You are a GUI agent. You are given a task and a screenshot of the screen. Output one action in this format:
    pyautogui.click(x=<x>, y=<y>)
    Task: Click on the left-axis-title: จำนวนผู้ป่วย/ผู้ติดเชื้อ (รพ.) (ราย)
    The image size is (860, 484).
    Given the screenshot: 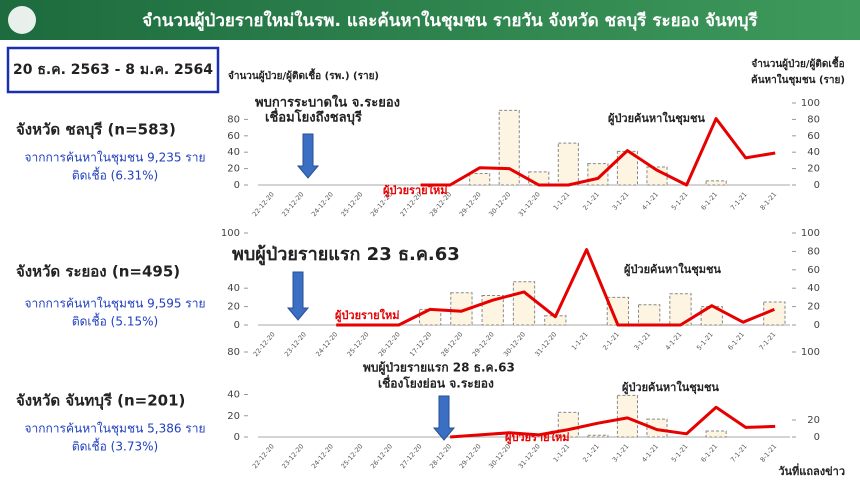 What is the action you would take?
    pyautogui.click(x=303, y=75)
    